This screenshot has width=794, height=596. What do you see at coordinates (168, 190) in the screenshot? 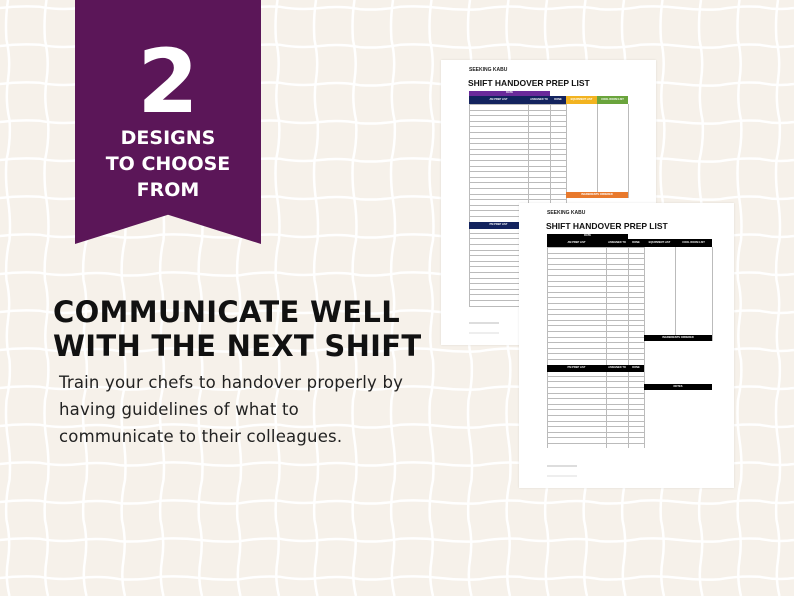
I see `banner-line: FROM` at bounding box center [168, 190].